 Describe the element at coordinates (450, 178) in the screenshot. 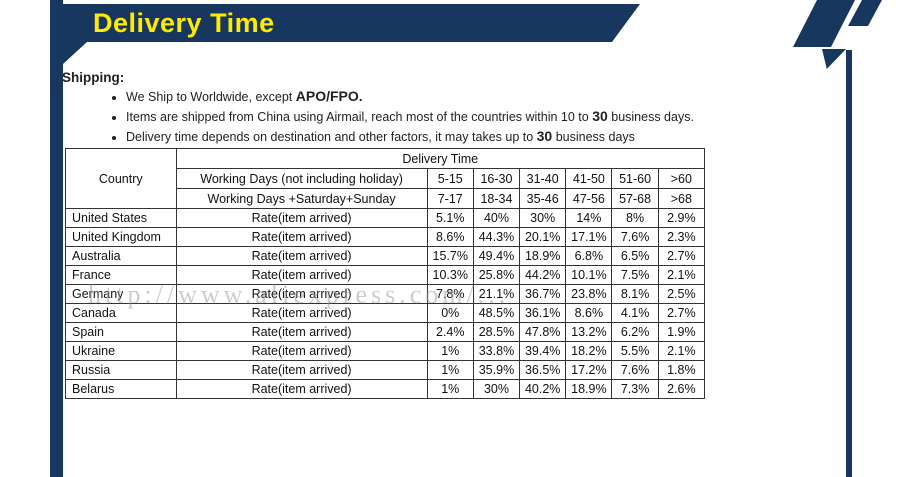

I see `range-cell: 5-15` at that location.